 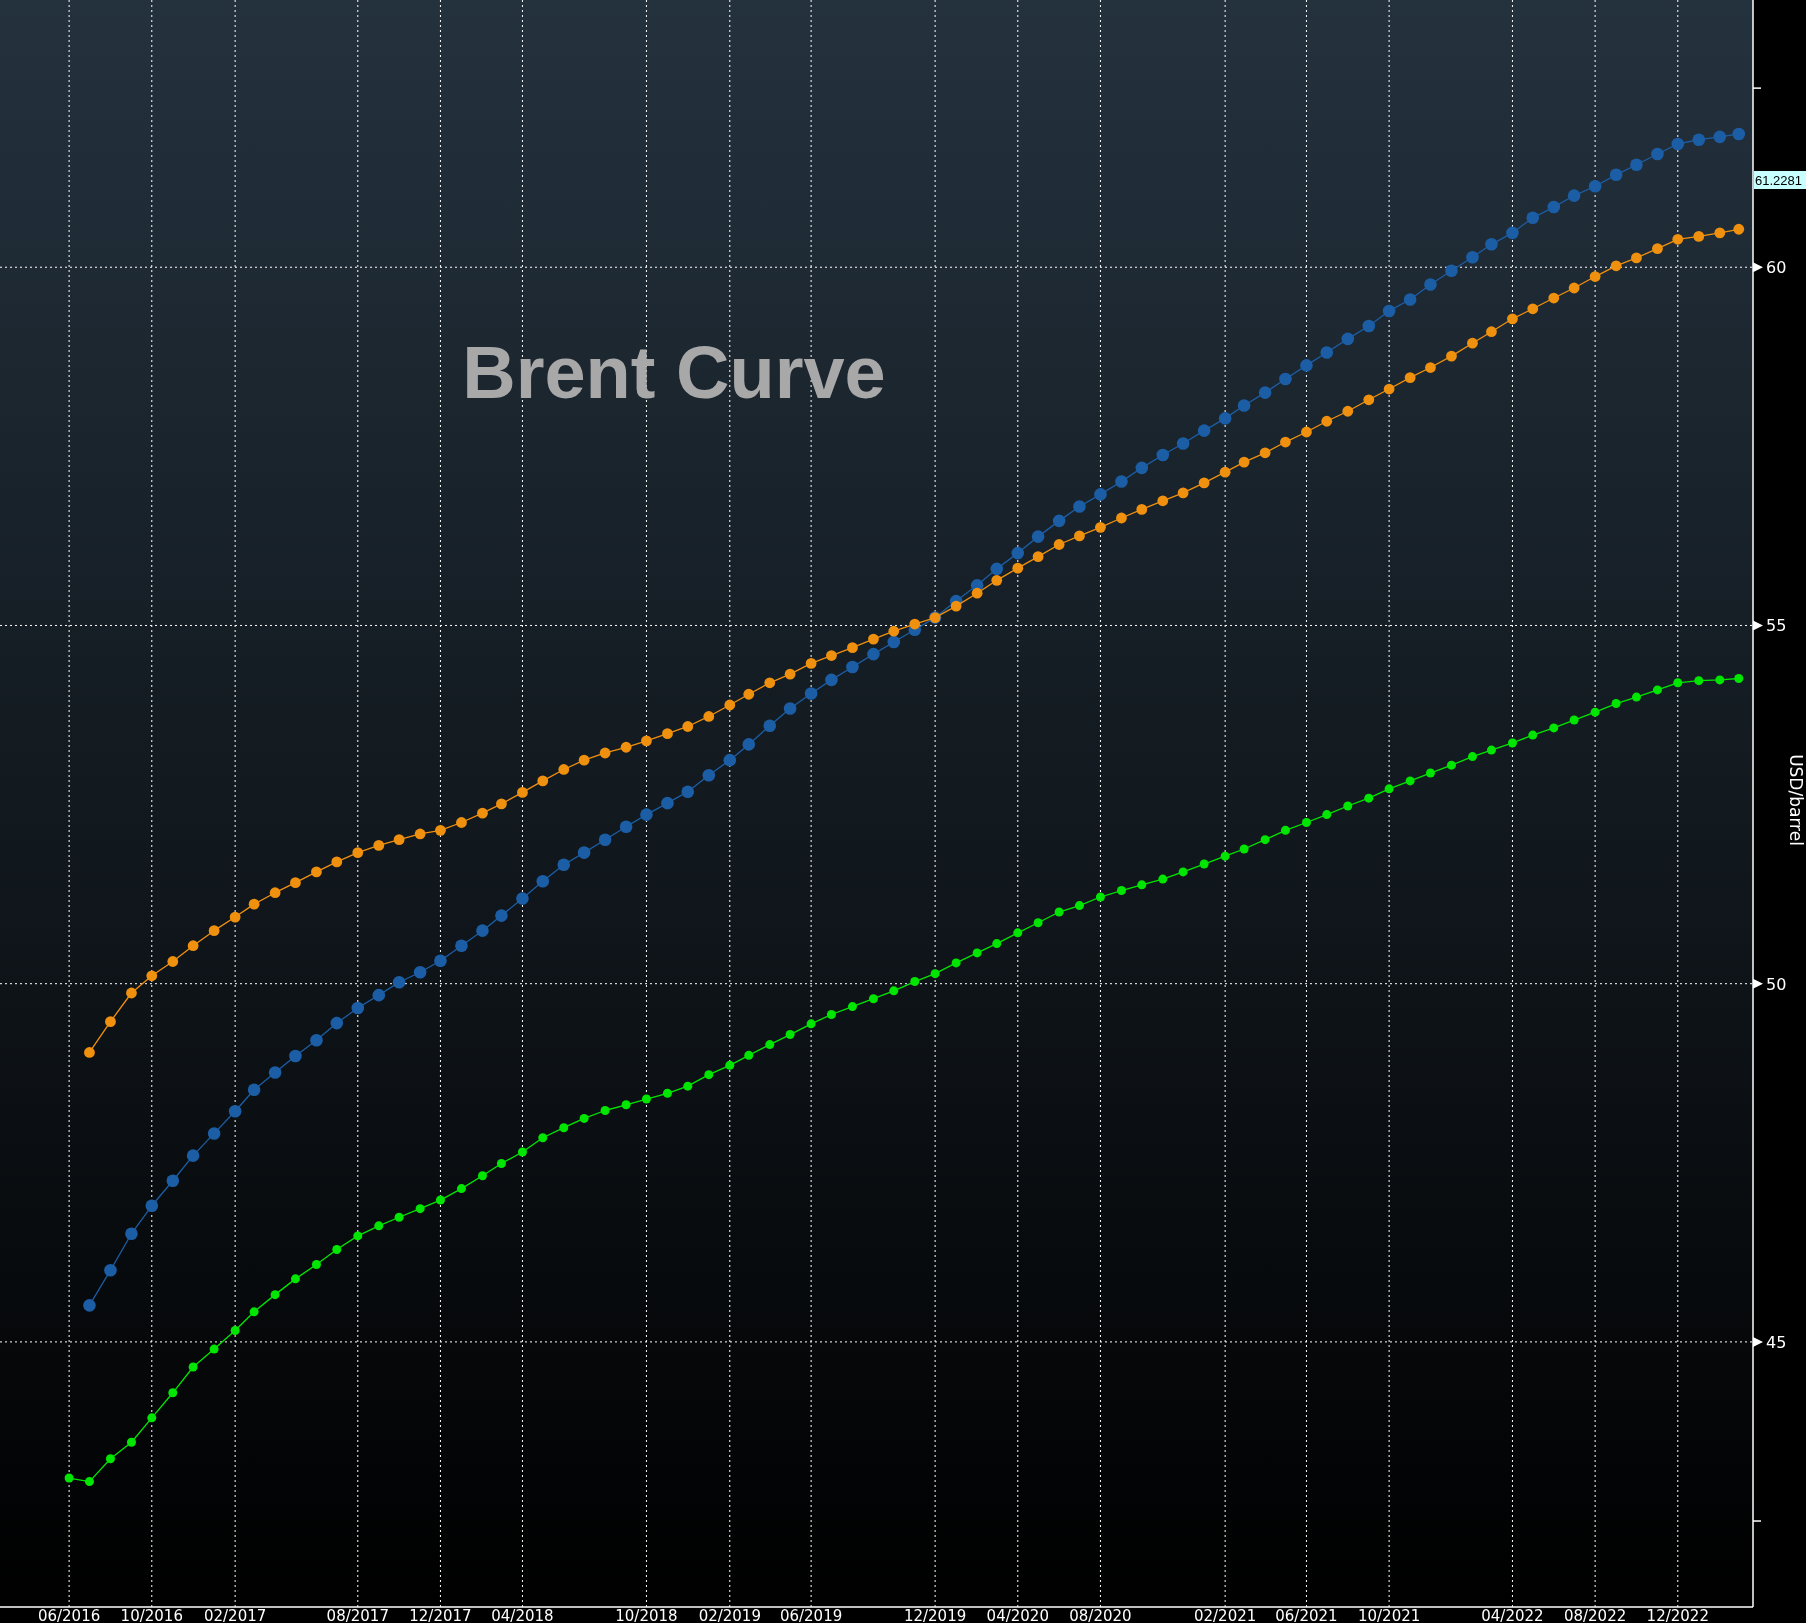 I want to click on x-tick-label: 10/2021, so click(x=1389, y=1615).